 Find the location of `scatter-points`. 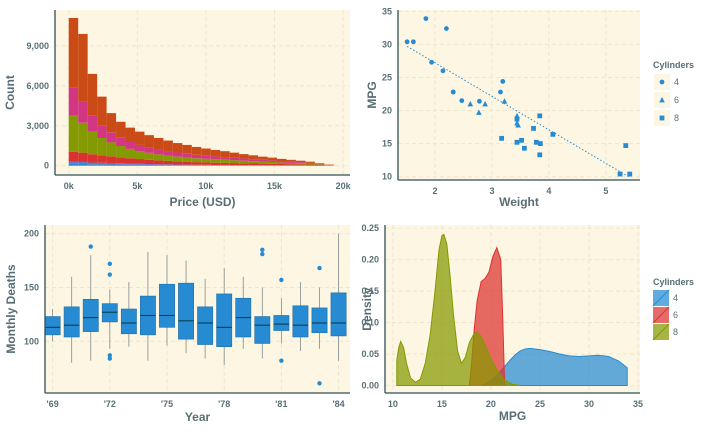

scatter-points is located at coordinates (518, 97).